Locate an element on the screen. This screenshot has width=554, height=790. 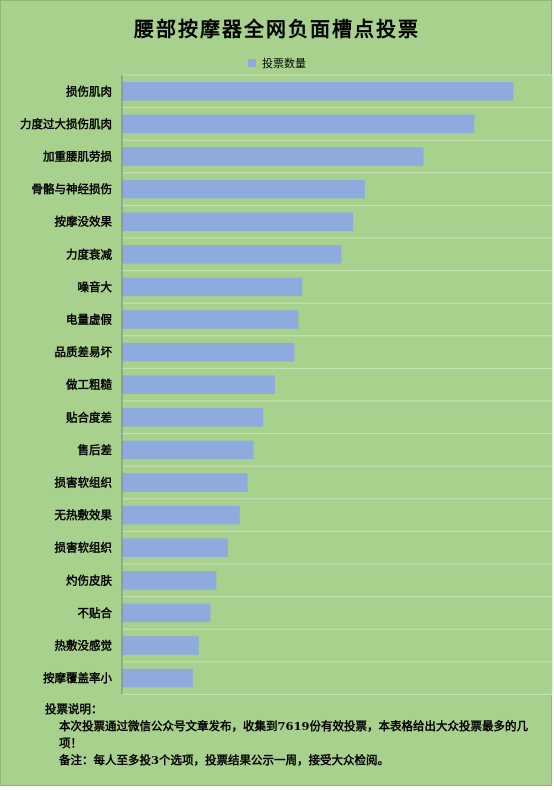
legend-swatch is located at coordinates (252, 63).